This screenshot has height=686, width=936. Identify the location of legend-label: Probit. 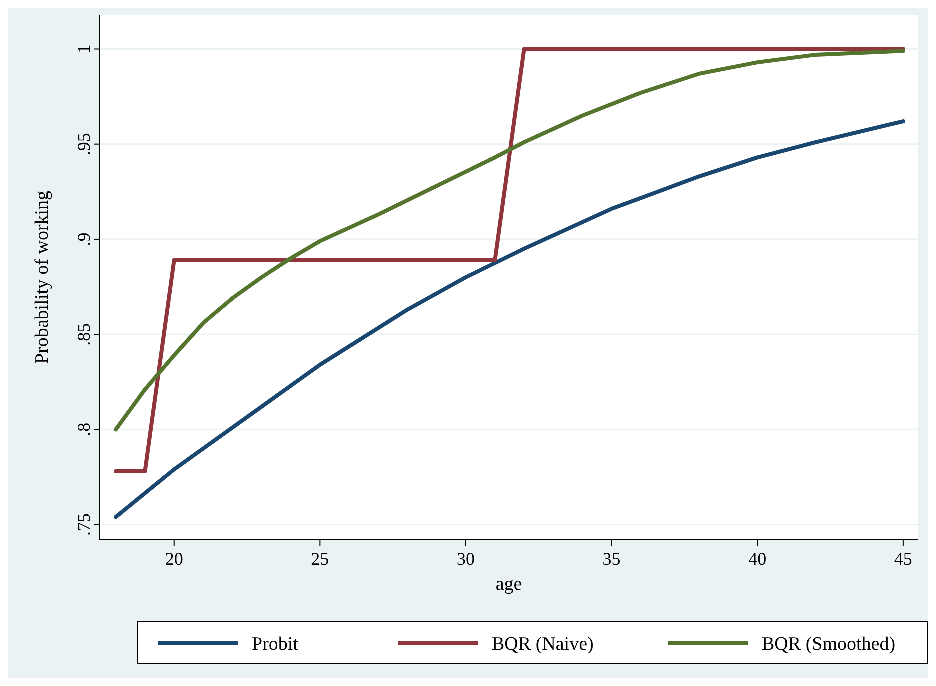
(276, 644).